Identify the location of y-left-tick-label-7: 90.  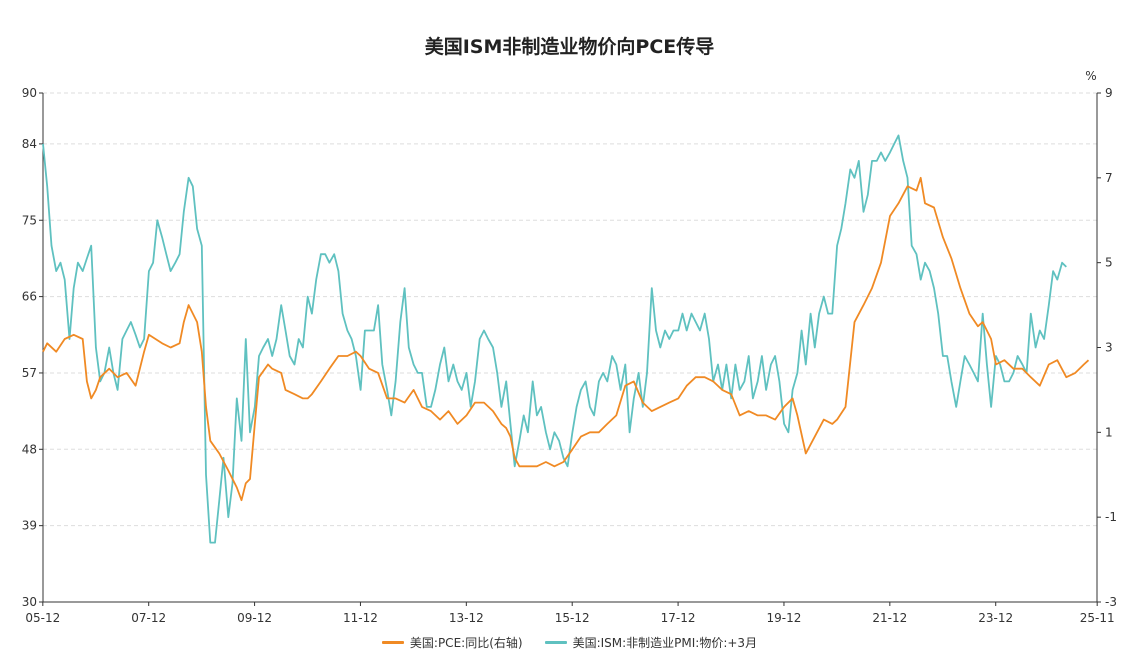
(29, 93).